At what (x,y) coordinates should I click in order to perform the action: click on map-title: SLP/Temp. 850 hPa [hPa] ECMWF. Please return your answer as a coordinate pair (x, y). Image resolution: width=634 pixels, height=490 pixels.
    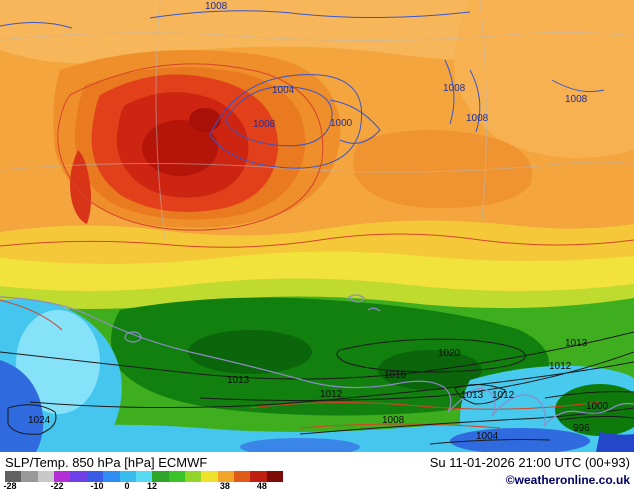
    Looking at the image, I should click on (106, 462).